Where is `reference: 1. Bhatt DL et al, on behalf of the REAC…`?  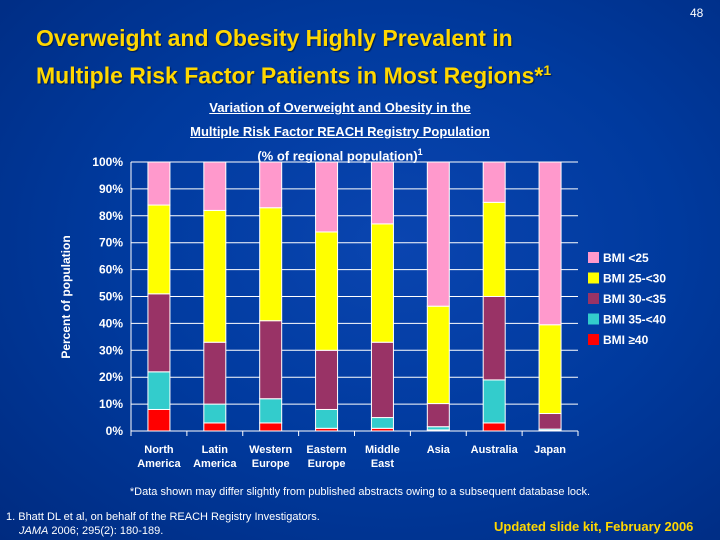 reference: 1. Bhatt DL et al, on behalf of the REAC… is located at coordinates (163, 524).